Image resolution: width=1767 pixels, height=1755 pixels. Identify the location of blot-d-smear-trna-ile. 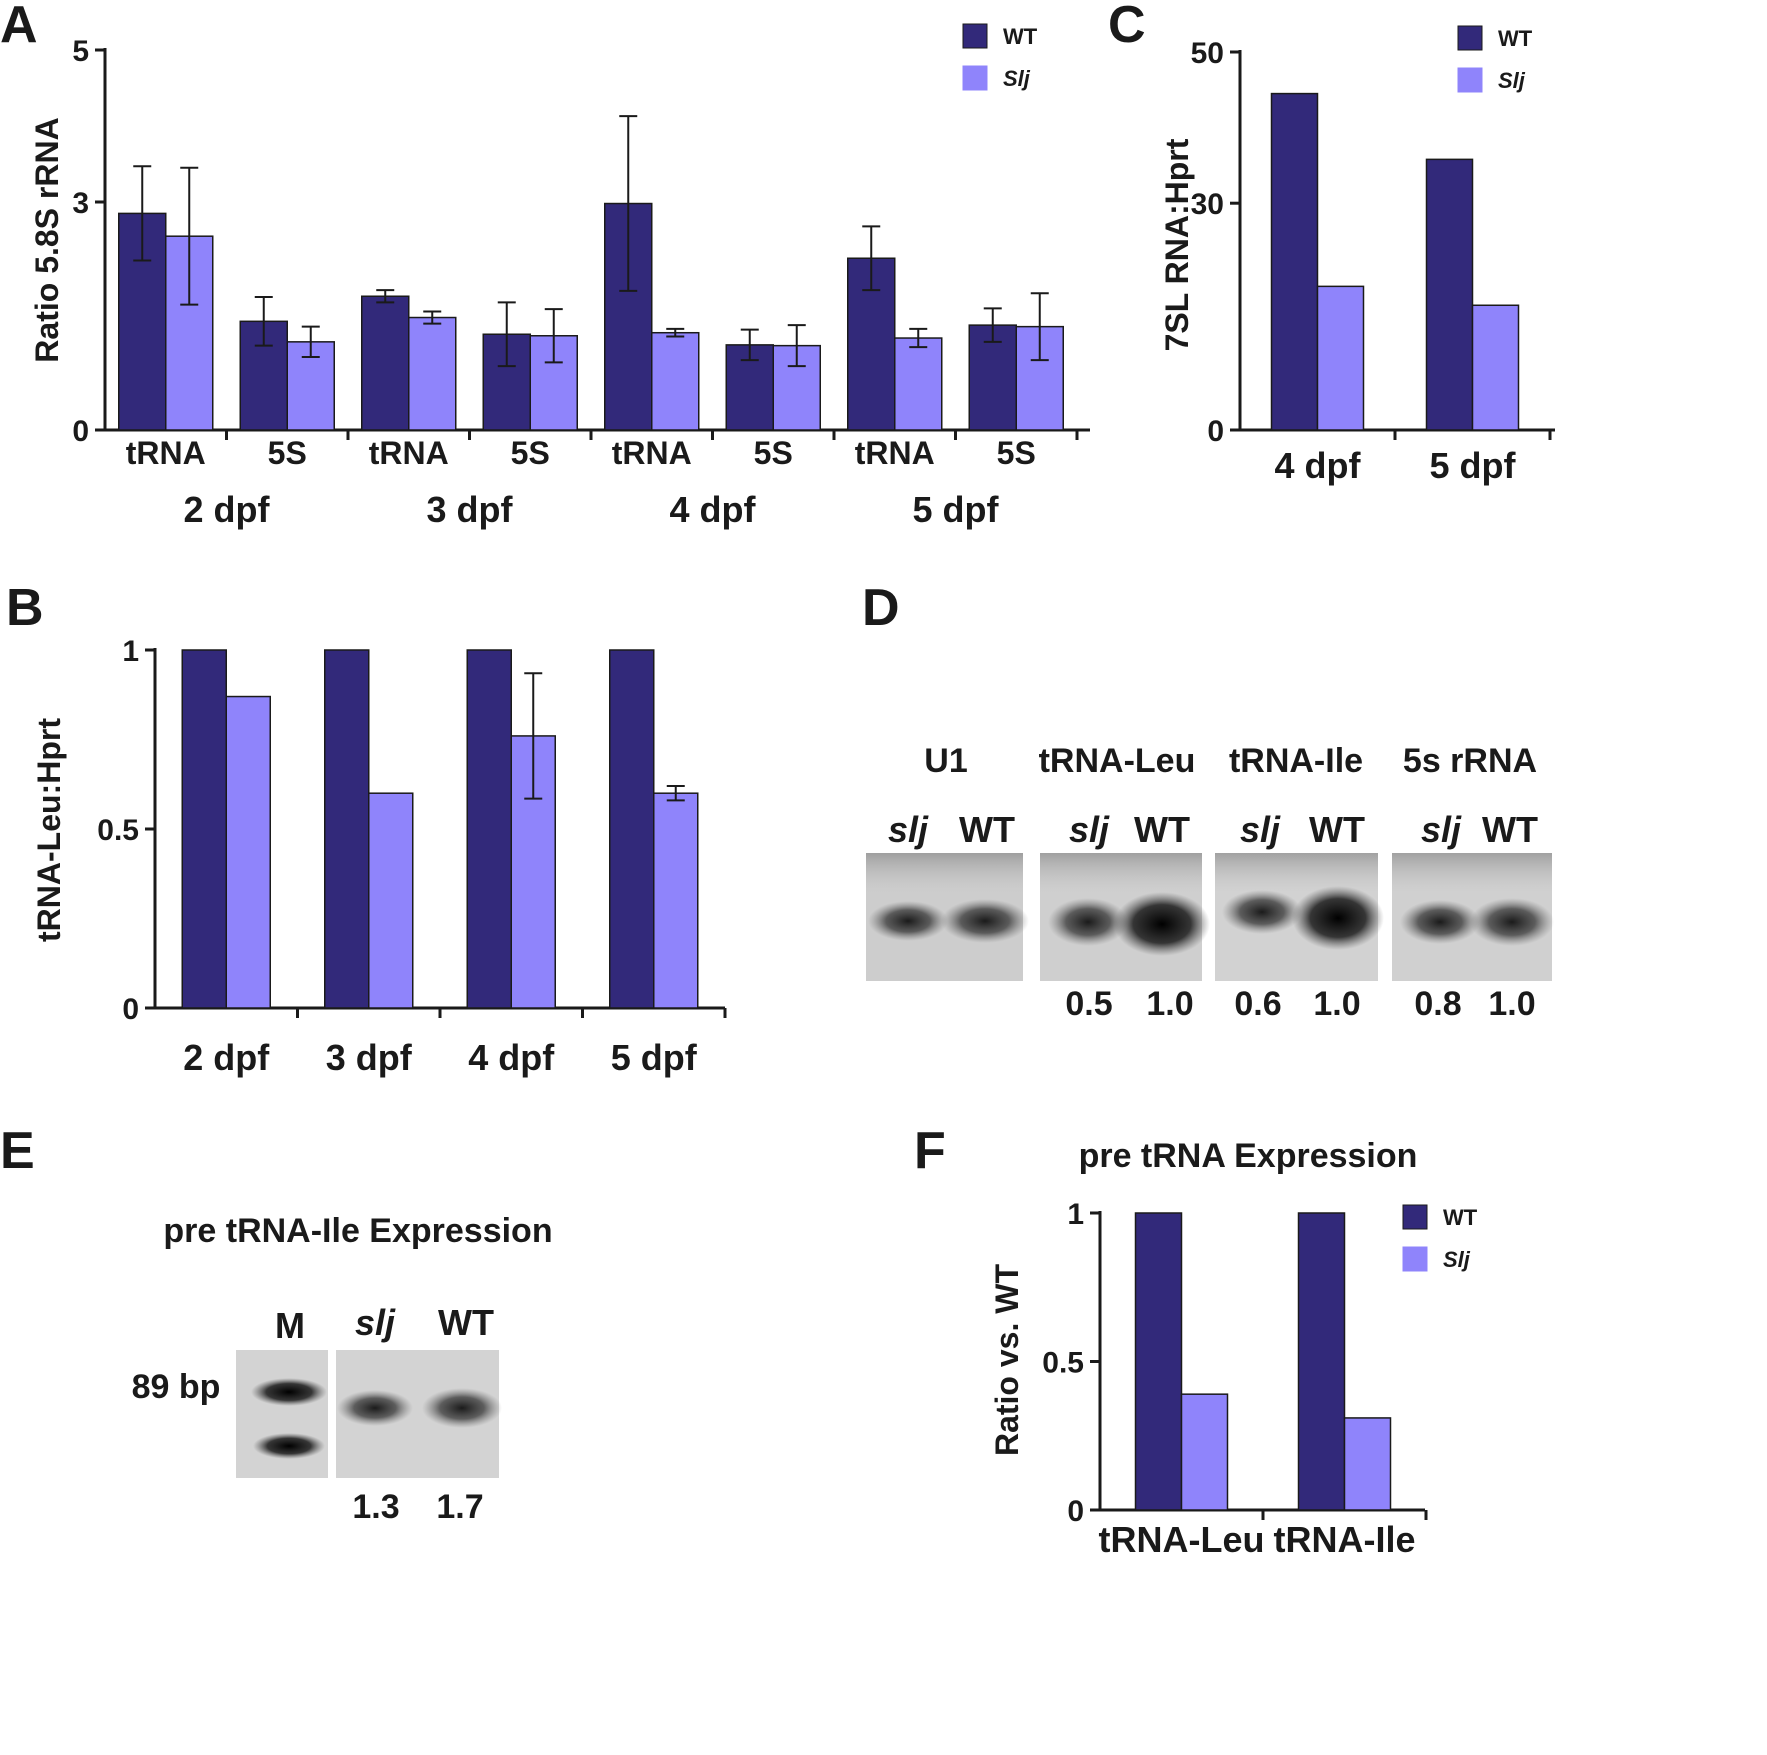
(1296, 873).